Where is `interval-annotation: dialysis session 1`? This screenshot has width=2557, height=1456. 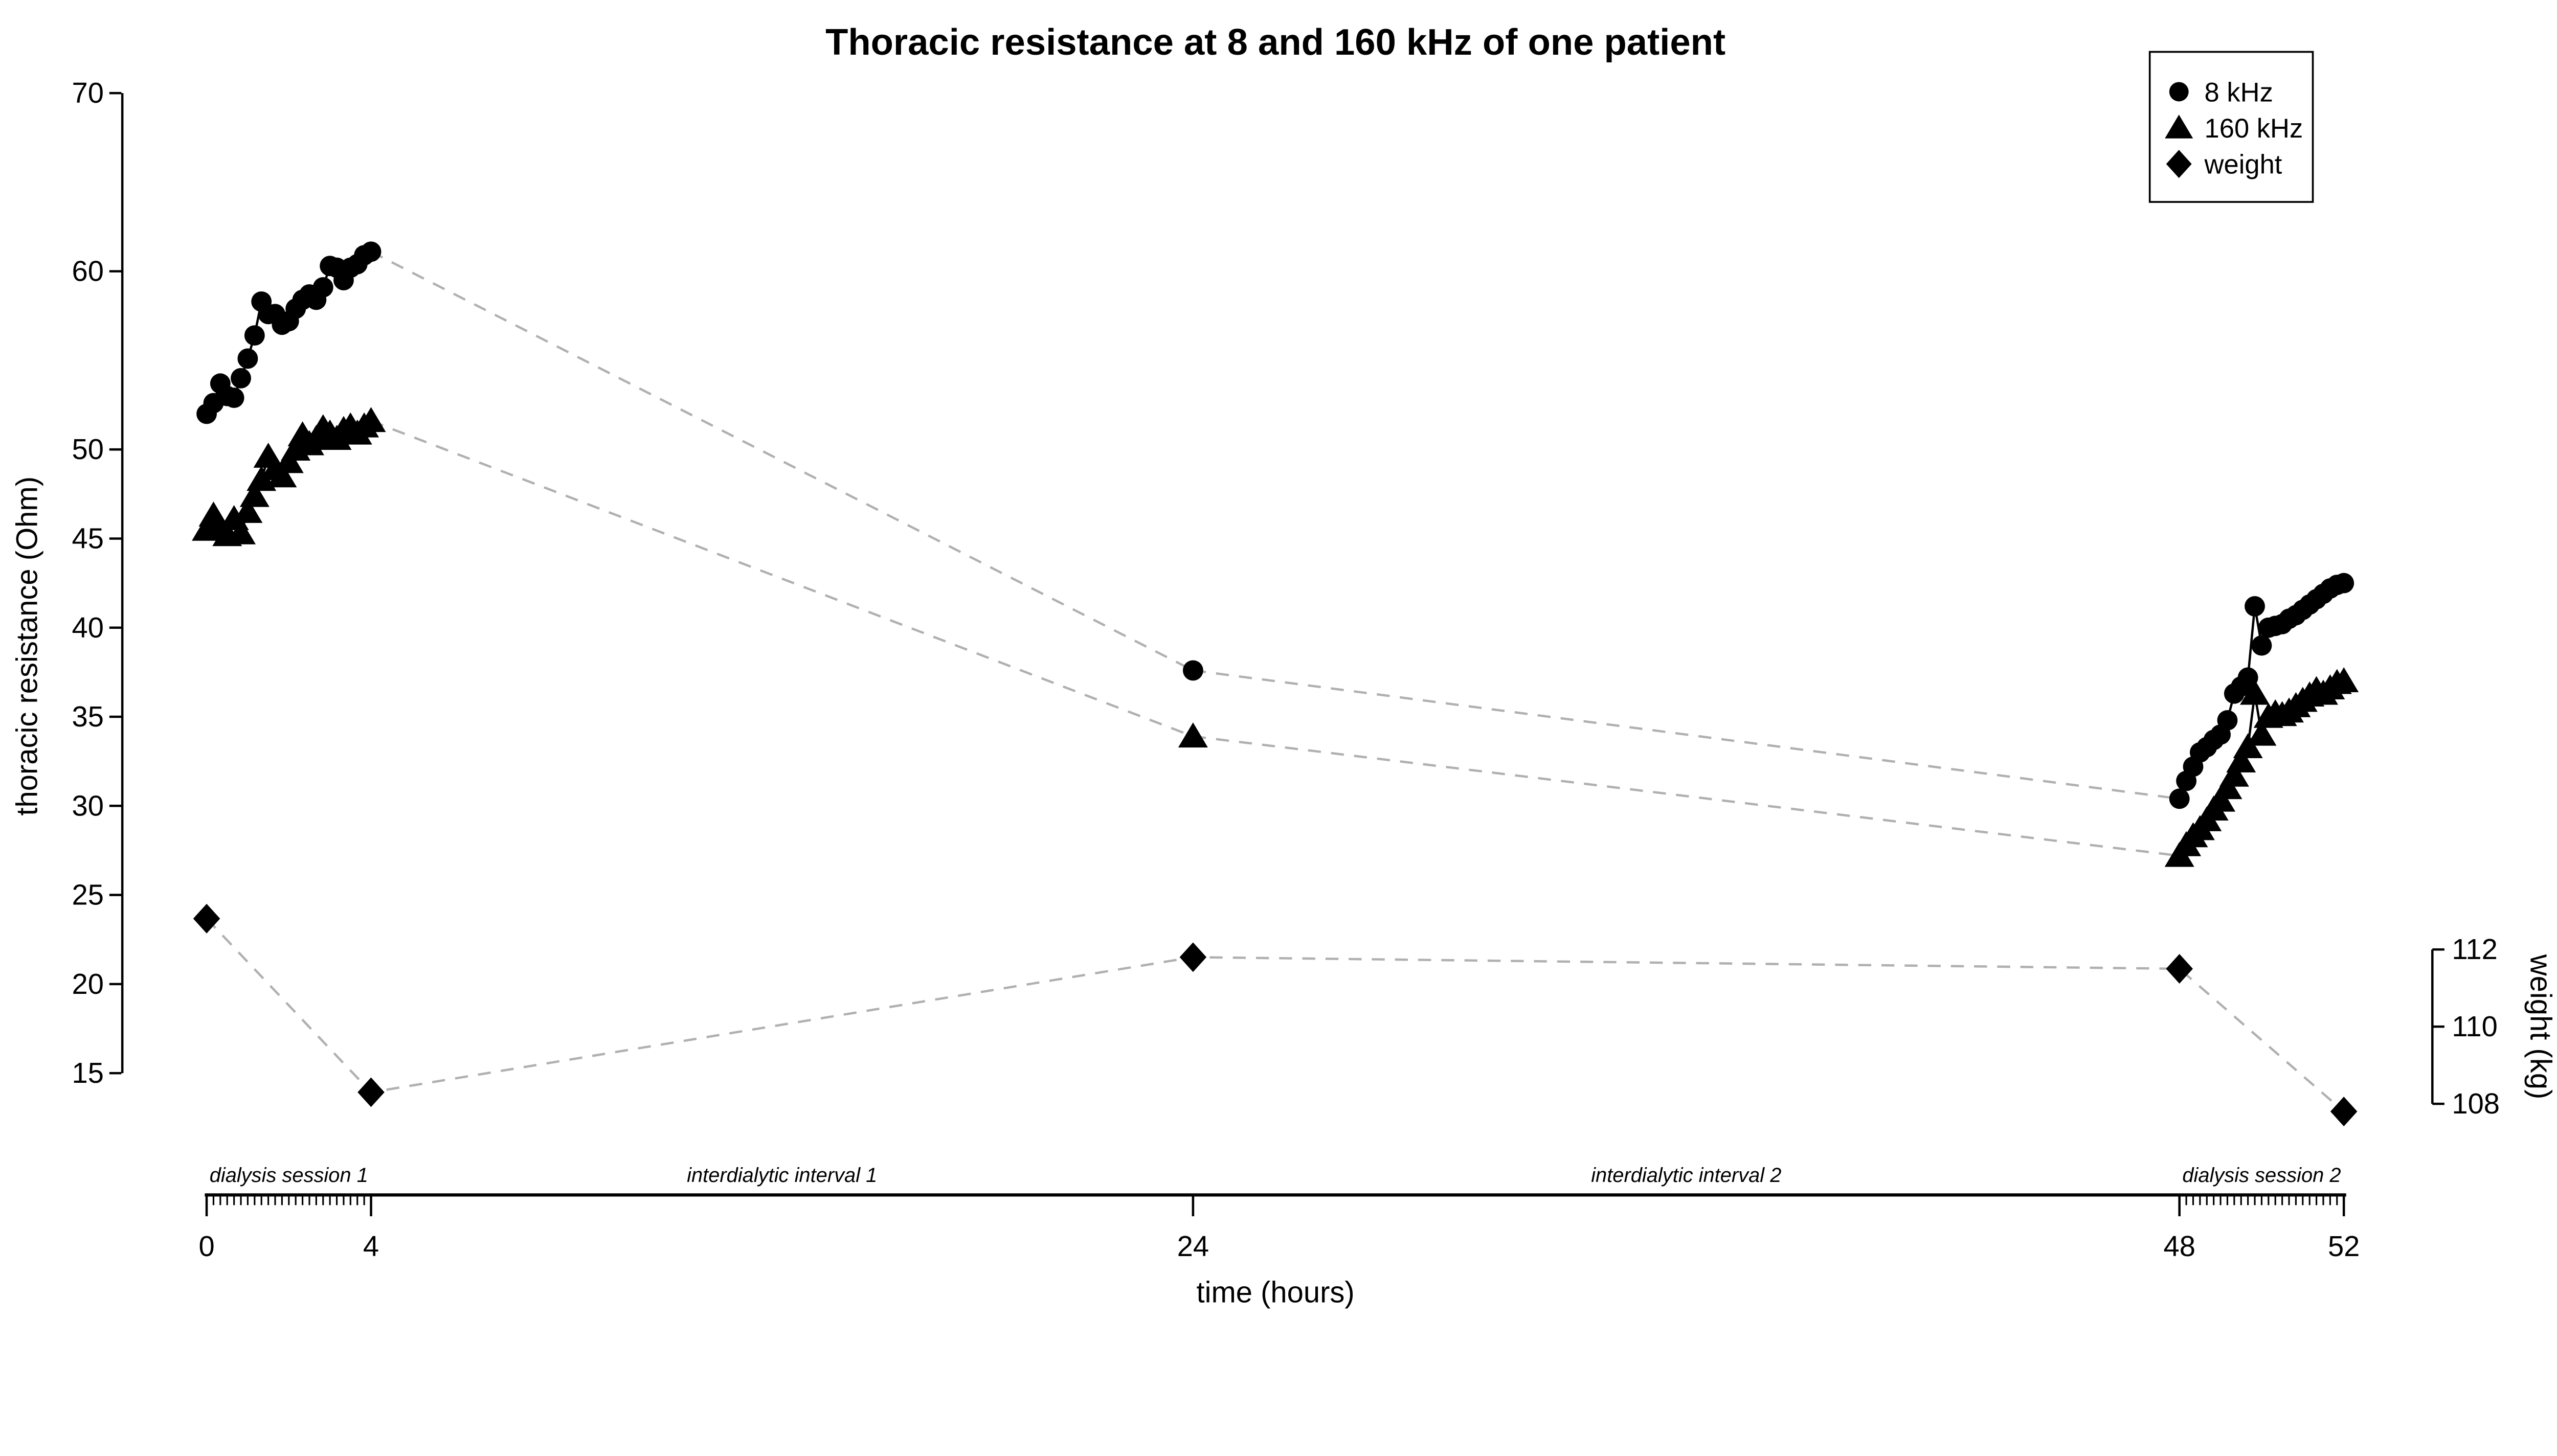
interval-annotation: dialysis session 1 is located at coordinates (289, 1175).